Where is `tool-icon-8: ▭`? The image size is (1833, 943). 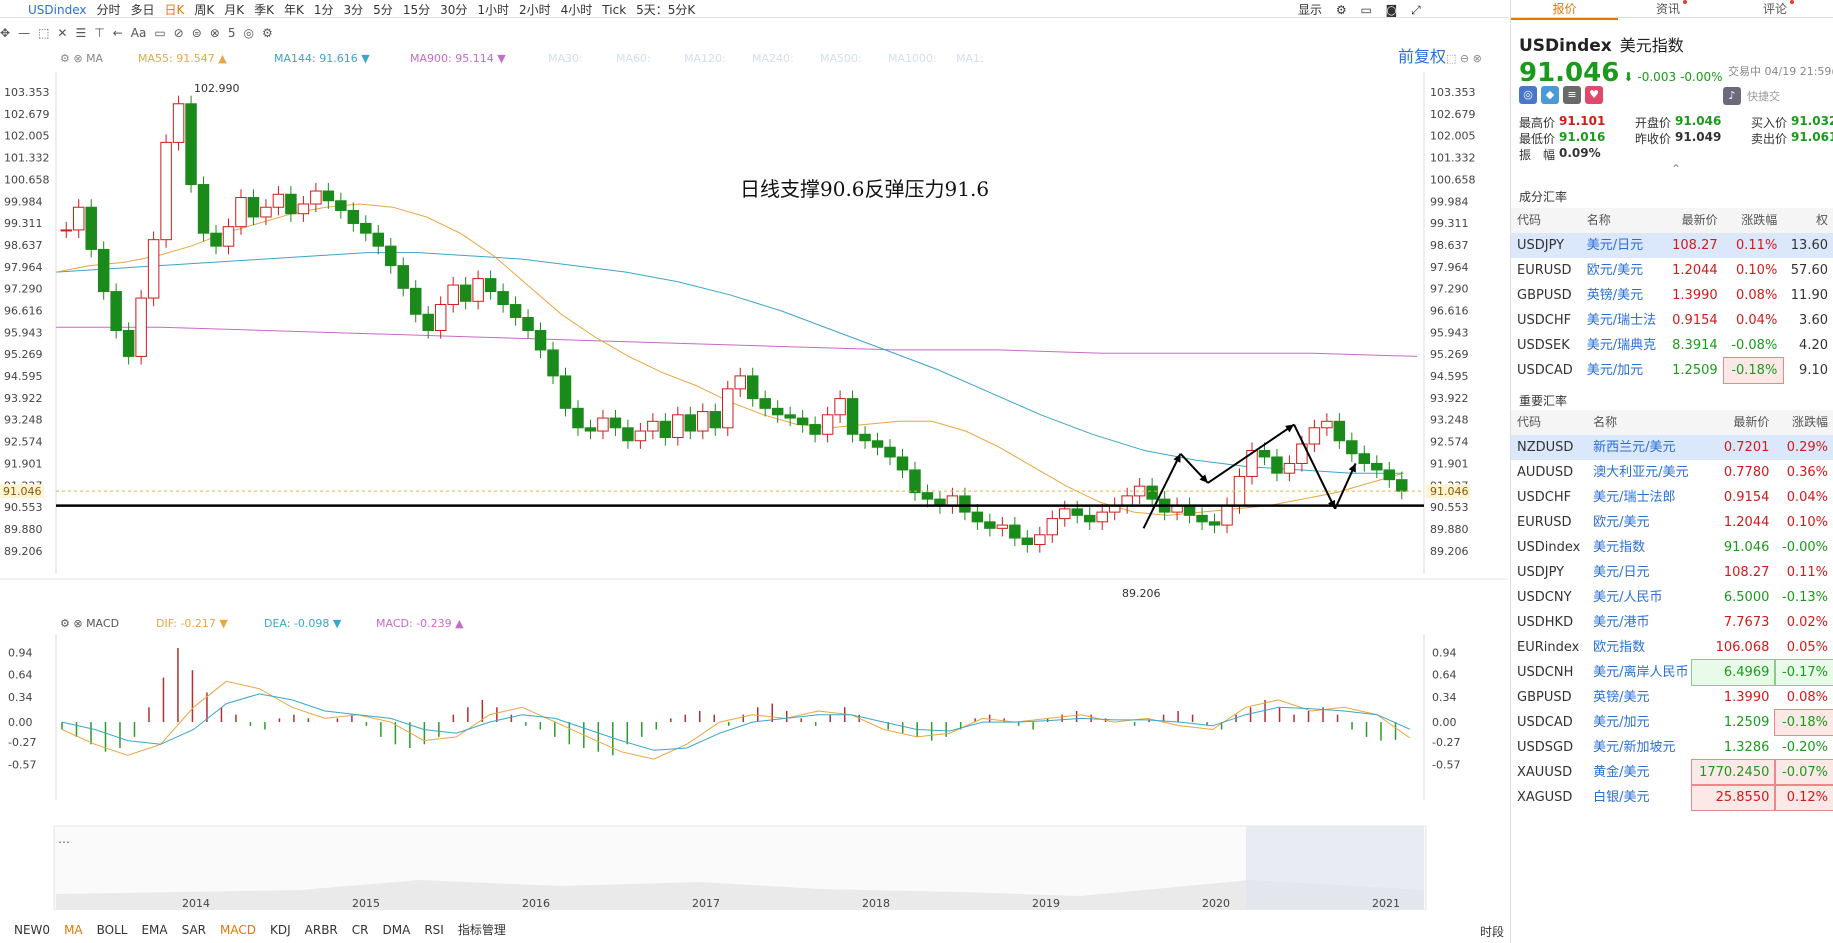
tool-icon-8: ▭ is located at coordinates (160, 33).